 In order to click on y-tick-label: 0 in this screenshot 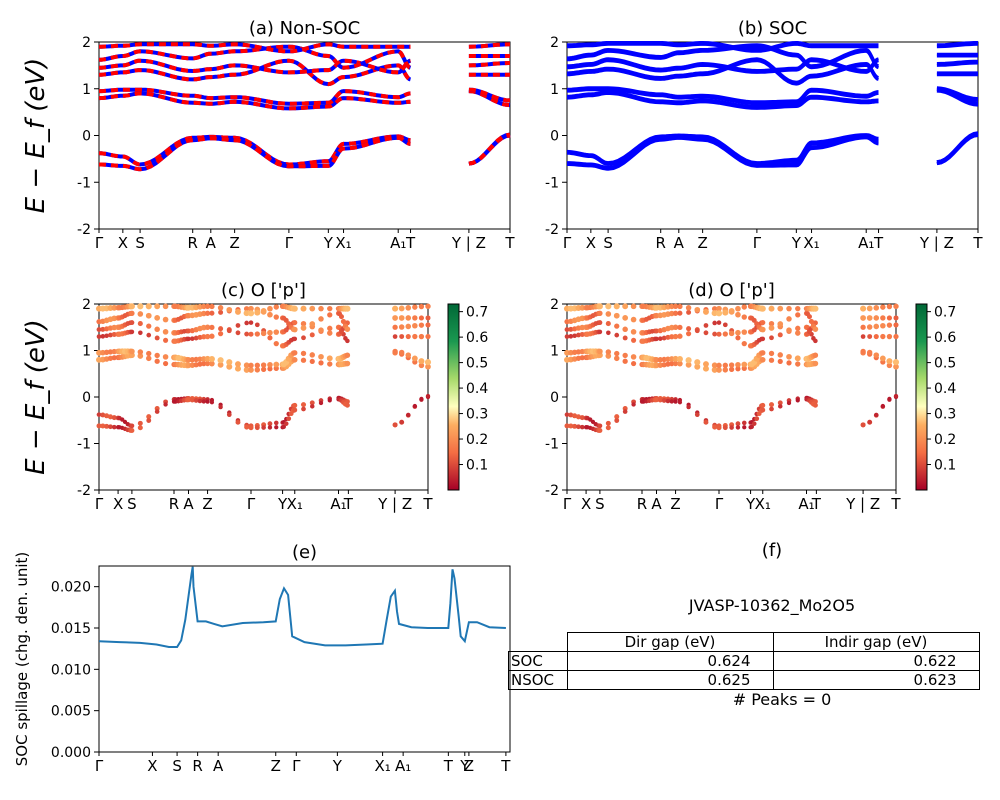, I will do `click(86, 398)`.